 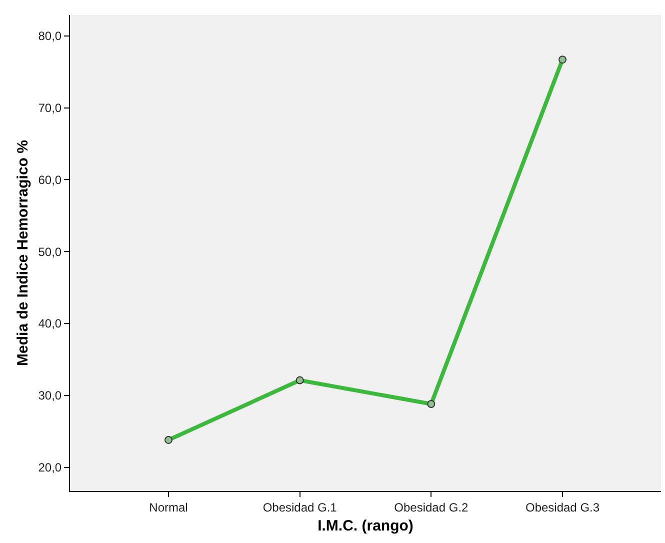 I want to click on y-tick-label: 60,0, so click(x=50, y=179).